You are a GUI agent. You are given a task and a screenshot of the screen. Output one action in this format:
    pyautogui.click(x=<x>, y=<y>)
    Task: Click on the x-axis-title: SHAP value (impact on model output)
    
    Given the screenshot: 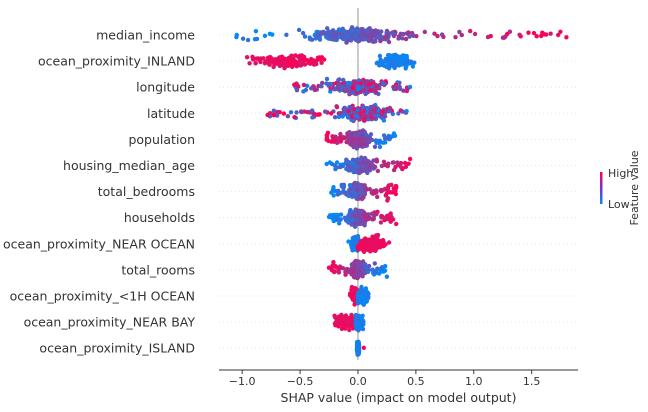 What is the action you would take?
    pyautogui.click(x=399, y=397)
    